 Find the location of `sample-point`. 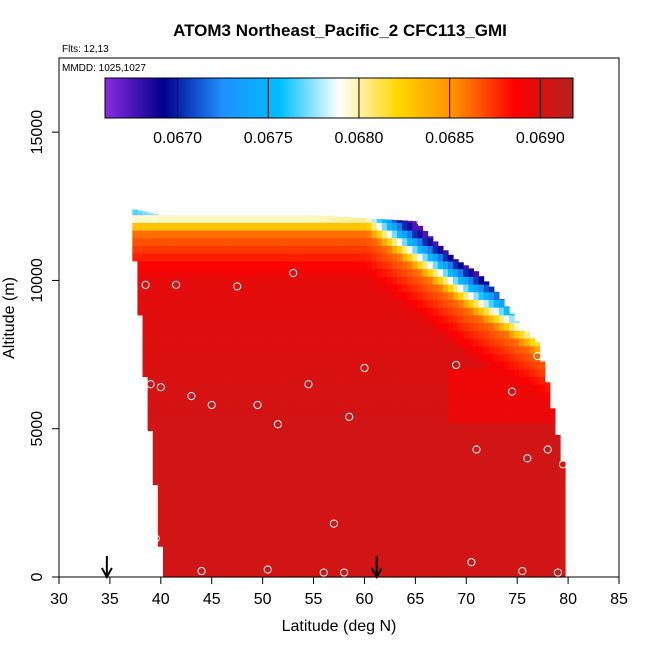

sample-point is located at coordinates (308, 384).